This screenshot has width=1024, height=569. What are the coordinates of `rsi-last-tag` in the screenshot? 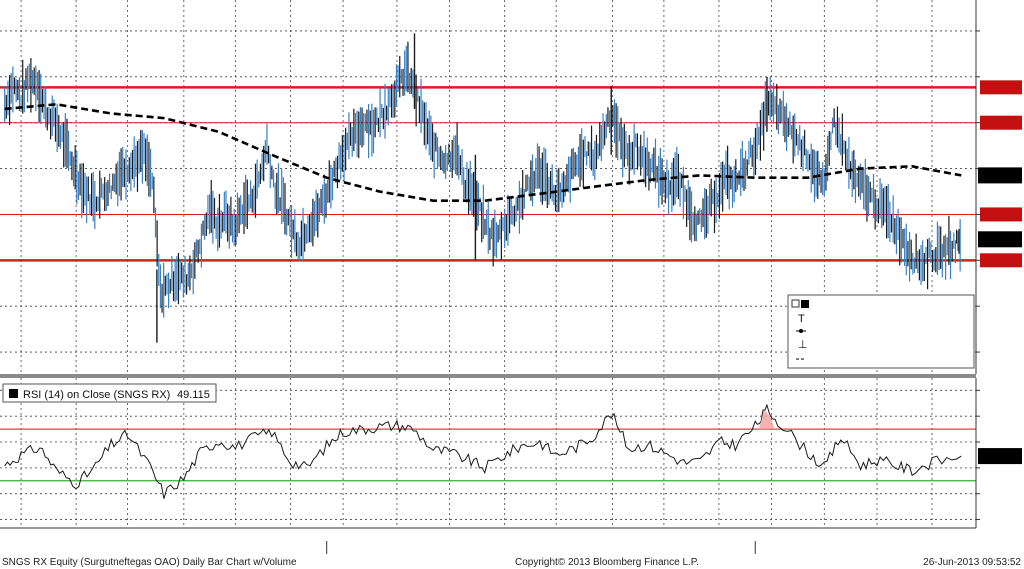 It's located at (1000, 456).